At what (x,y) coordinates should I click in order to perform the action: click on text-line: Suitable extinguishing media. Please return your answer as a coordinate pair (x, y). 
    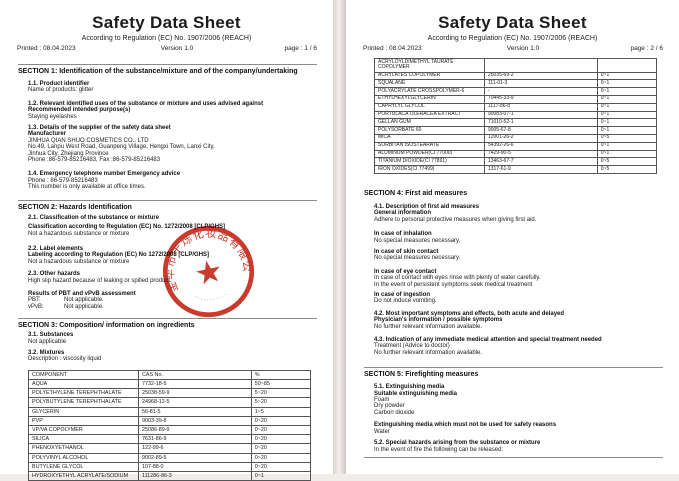
    Looking at the image, I should click on (416, 393).